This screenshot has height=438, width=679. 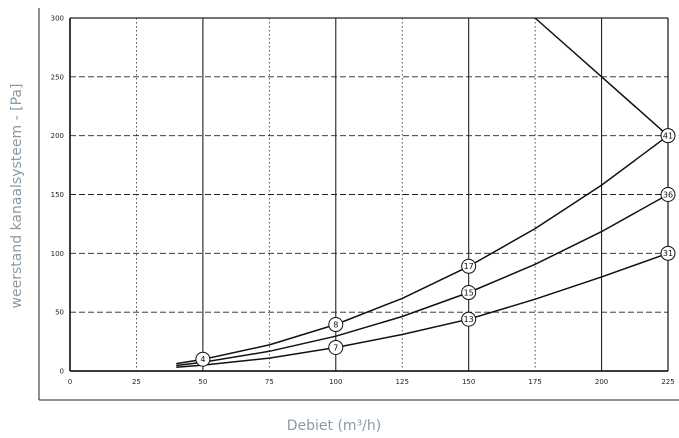 What do you see at coordinates (601, 77) in the screenshot?
I see `series-line` at bounding box center [601, 77].